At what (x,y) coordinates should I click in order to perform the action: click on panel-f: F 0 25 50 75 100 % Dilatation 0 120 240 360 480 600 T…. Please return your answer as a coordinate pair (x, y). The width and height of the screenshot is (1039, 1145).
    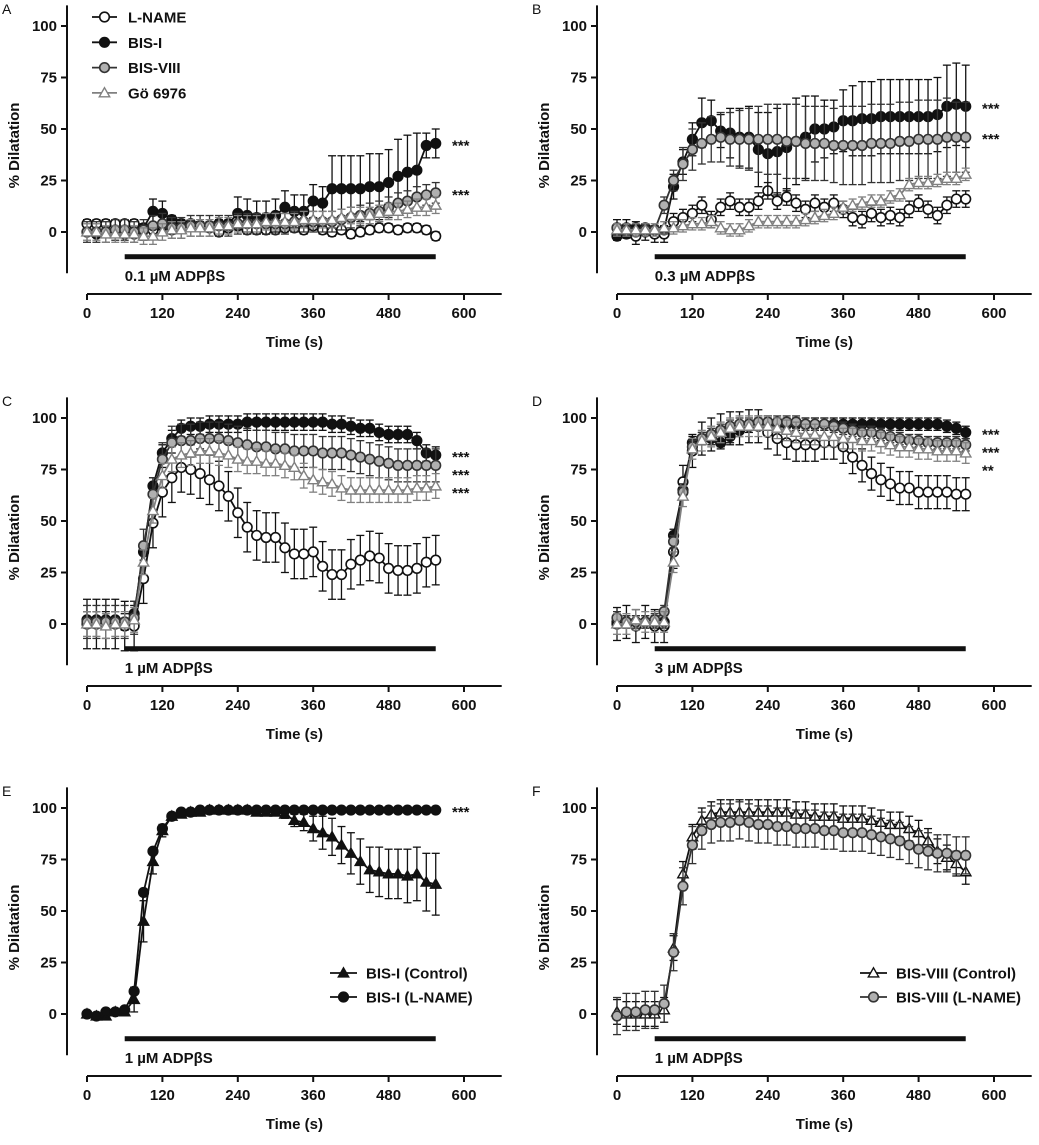
    Looking at the image, I should click on (782, 958).